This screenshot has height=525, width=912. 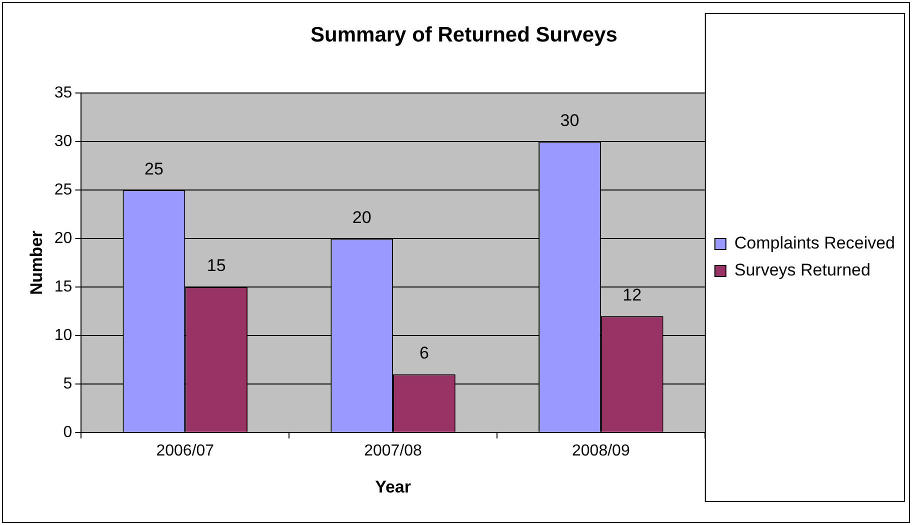 I want to click on x-axis-title: Year, so click(x=393, y=486).